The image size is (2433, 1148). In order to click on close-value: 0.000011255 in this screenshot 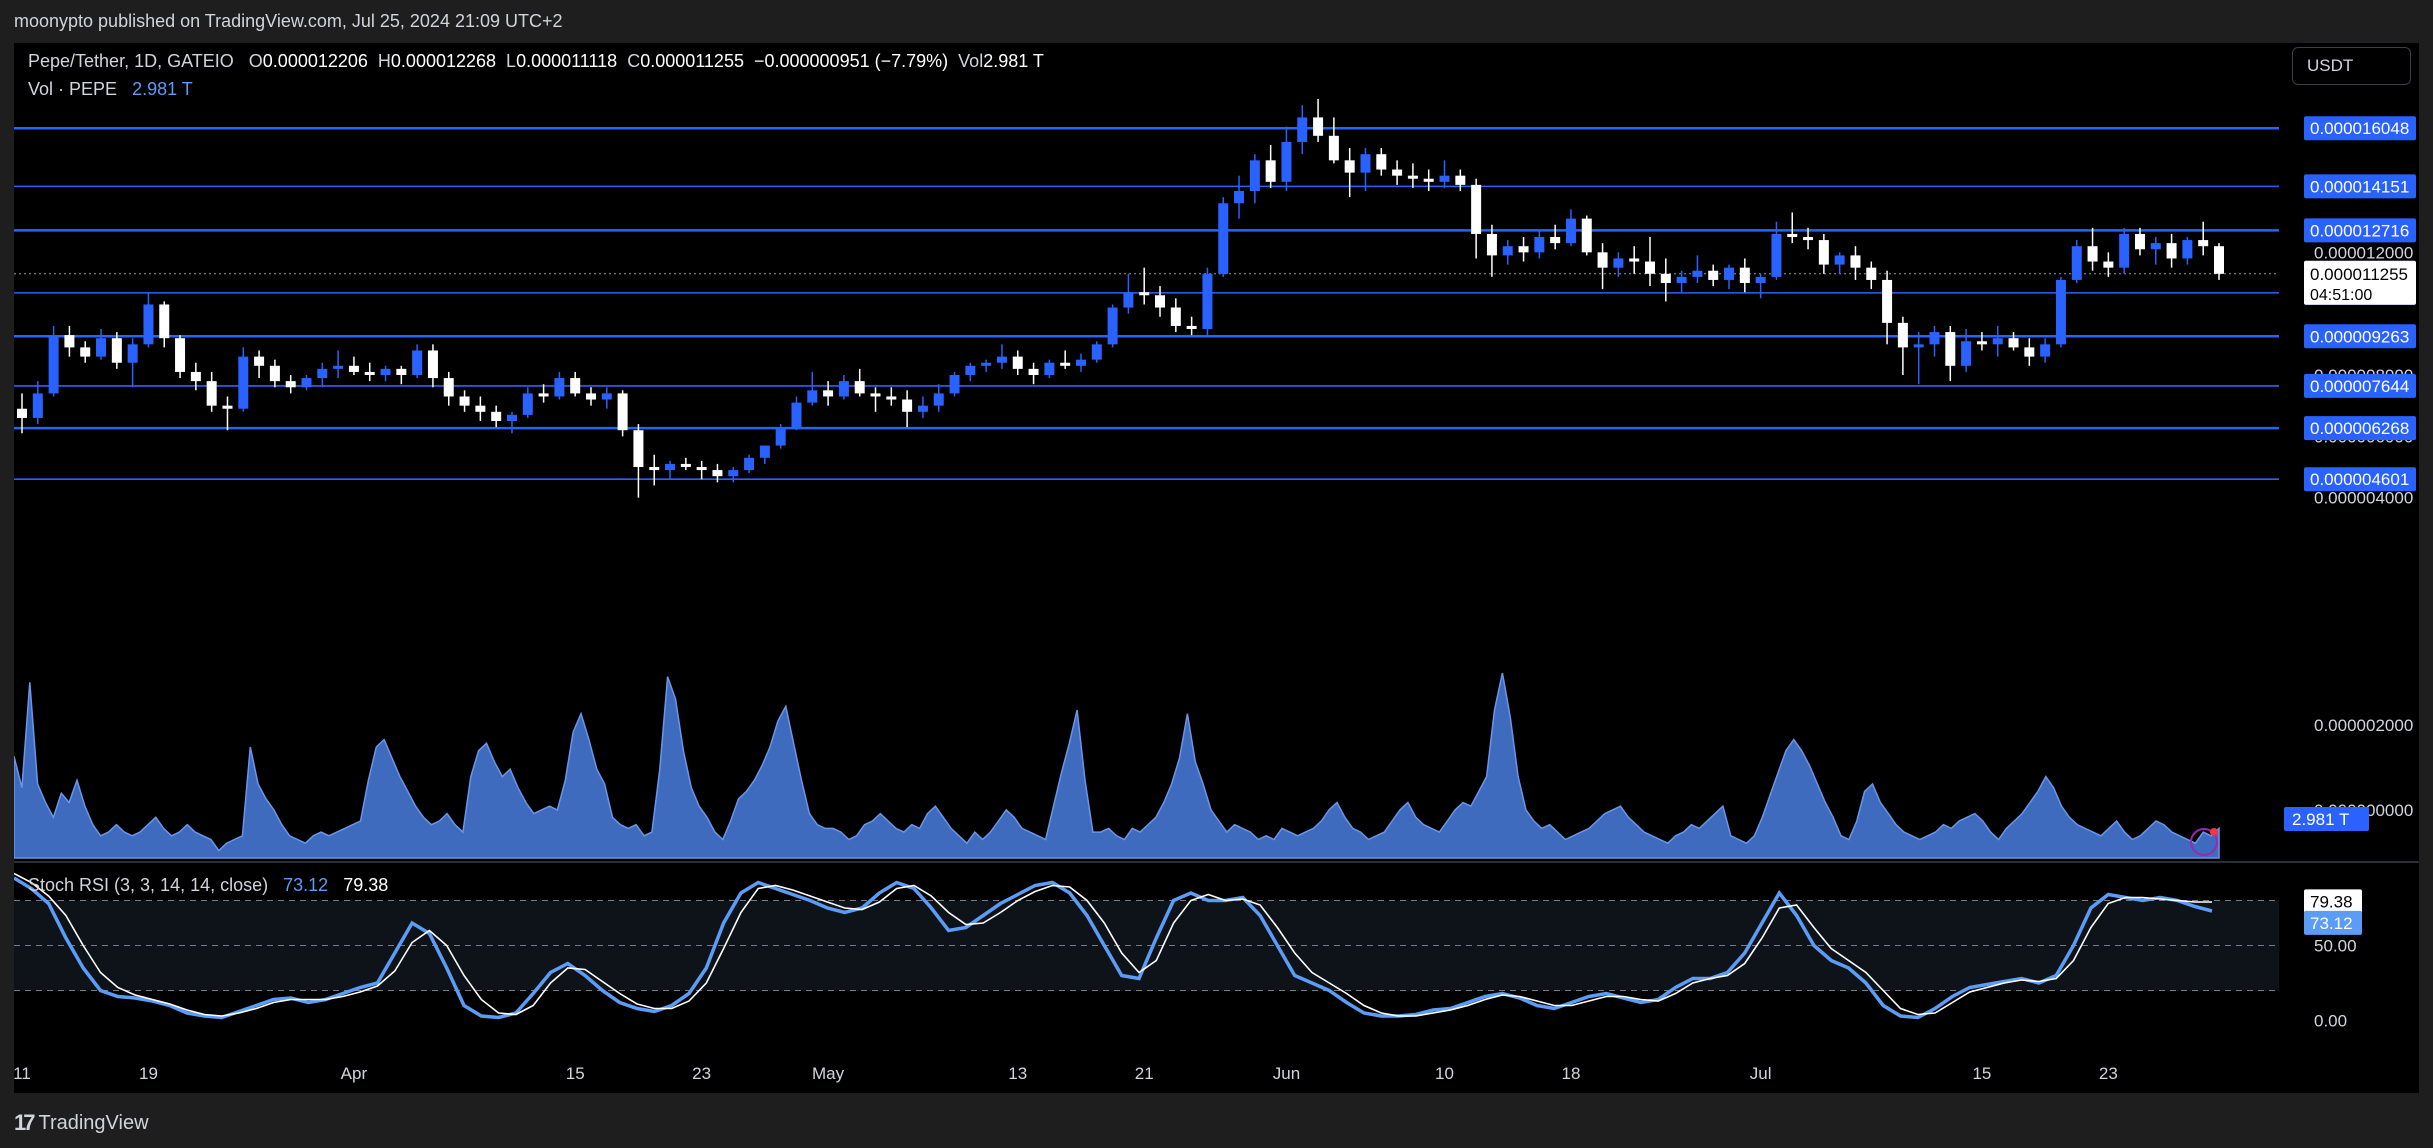, I will do `click(692, 61)`.